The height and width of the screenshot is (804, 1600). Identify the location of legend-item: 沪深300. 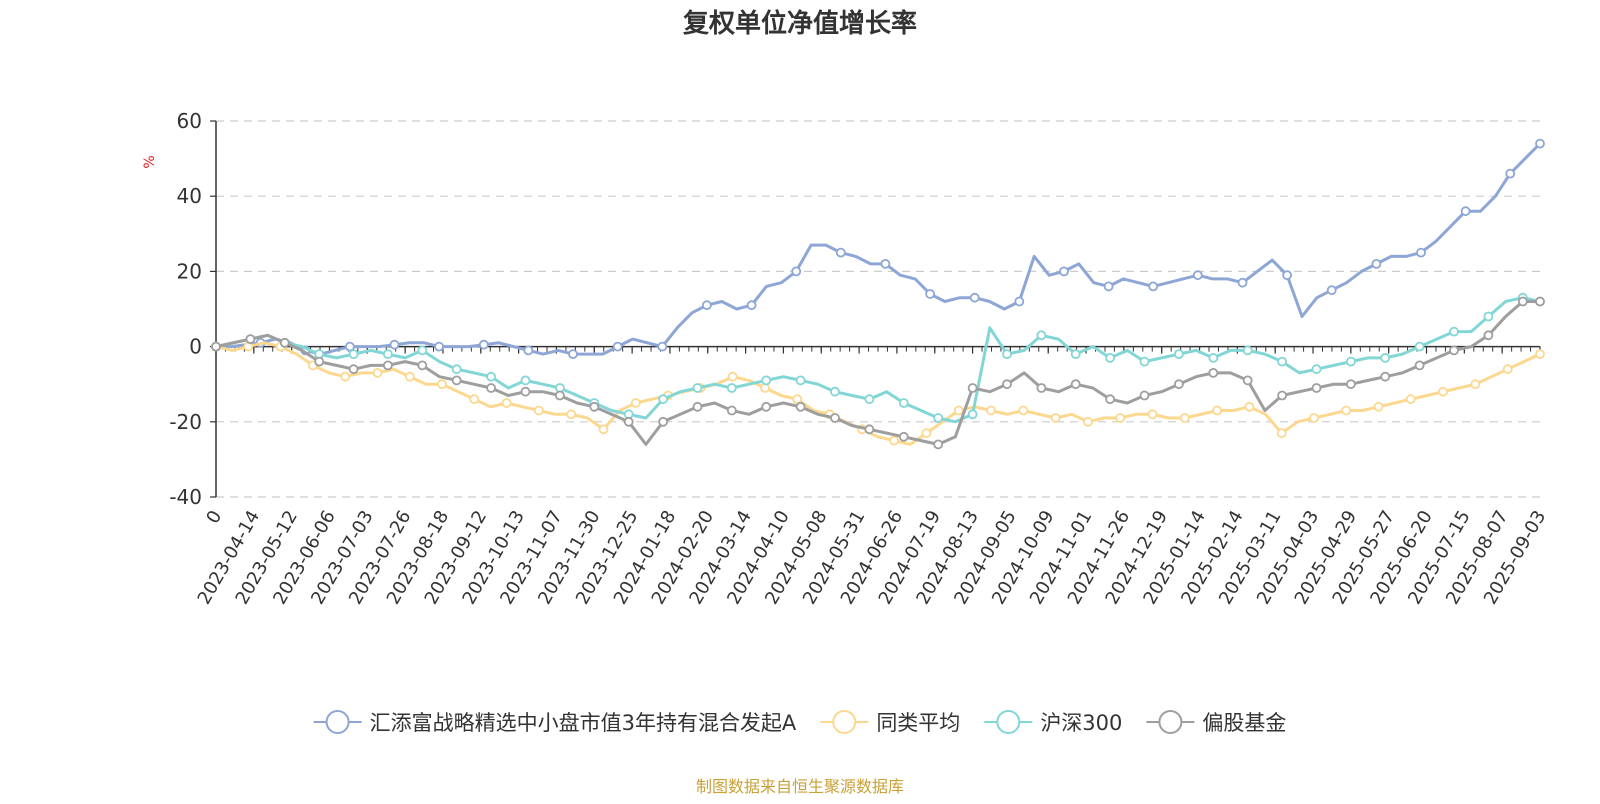
(1053, 722).